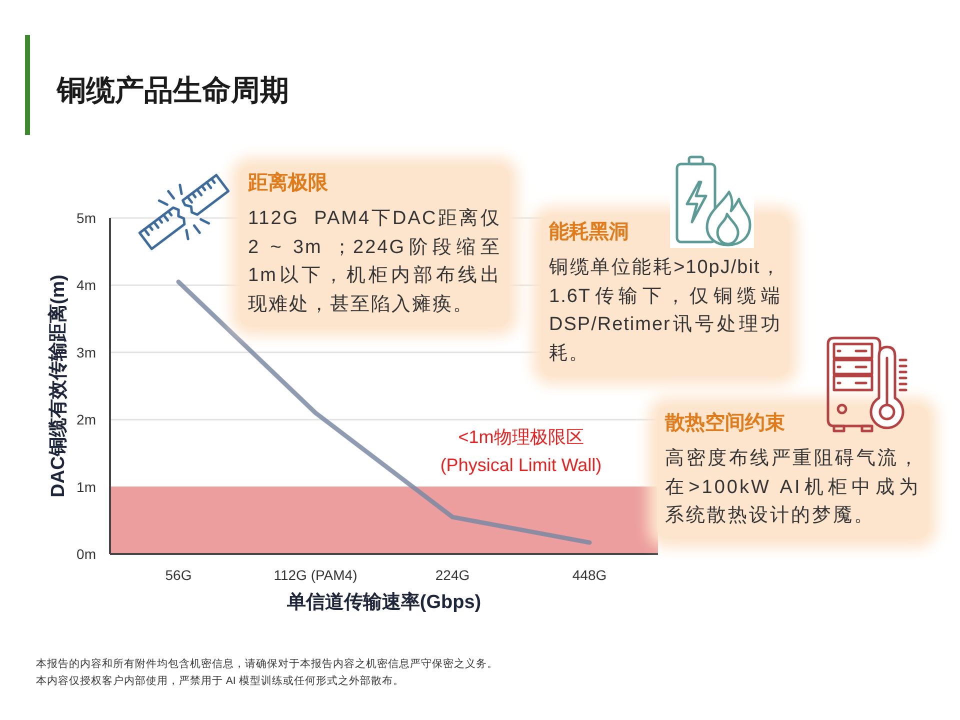 The image size is (960, 720). I want to click on text: 本报告的内容和所有附件均包含机密信息，请确保对于本报告内容之机密信息严守保密之义务。, so click(267, 663).